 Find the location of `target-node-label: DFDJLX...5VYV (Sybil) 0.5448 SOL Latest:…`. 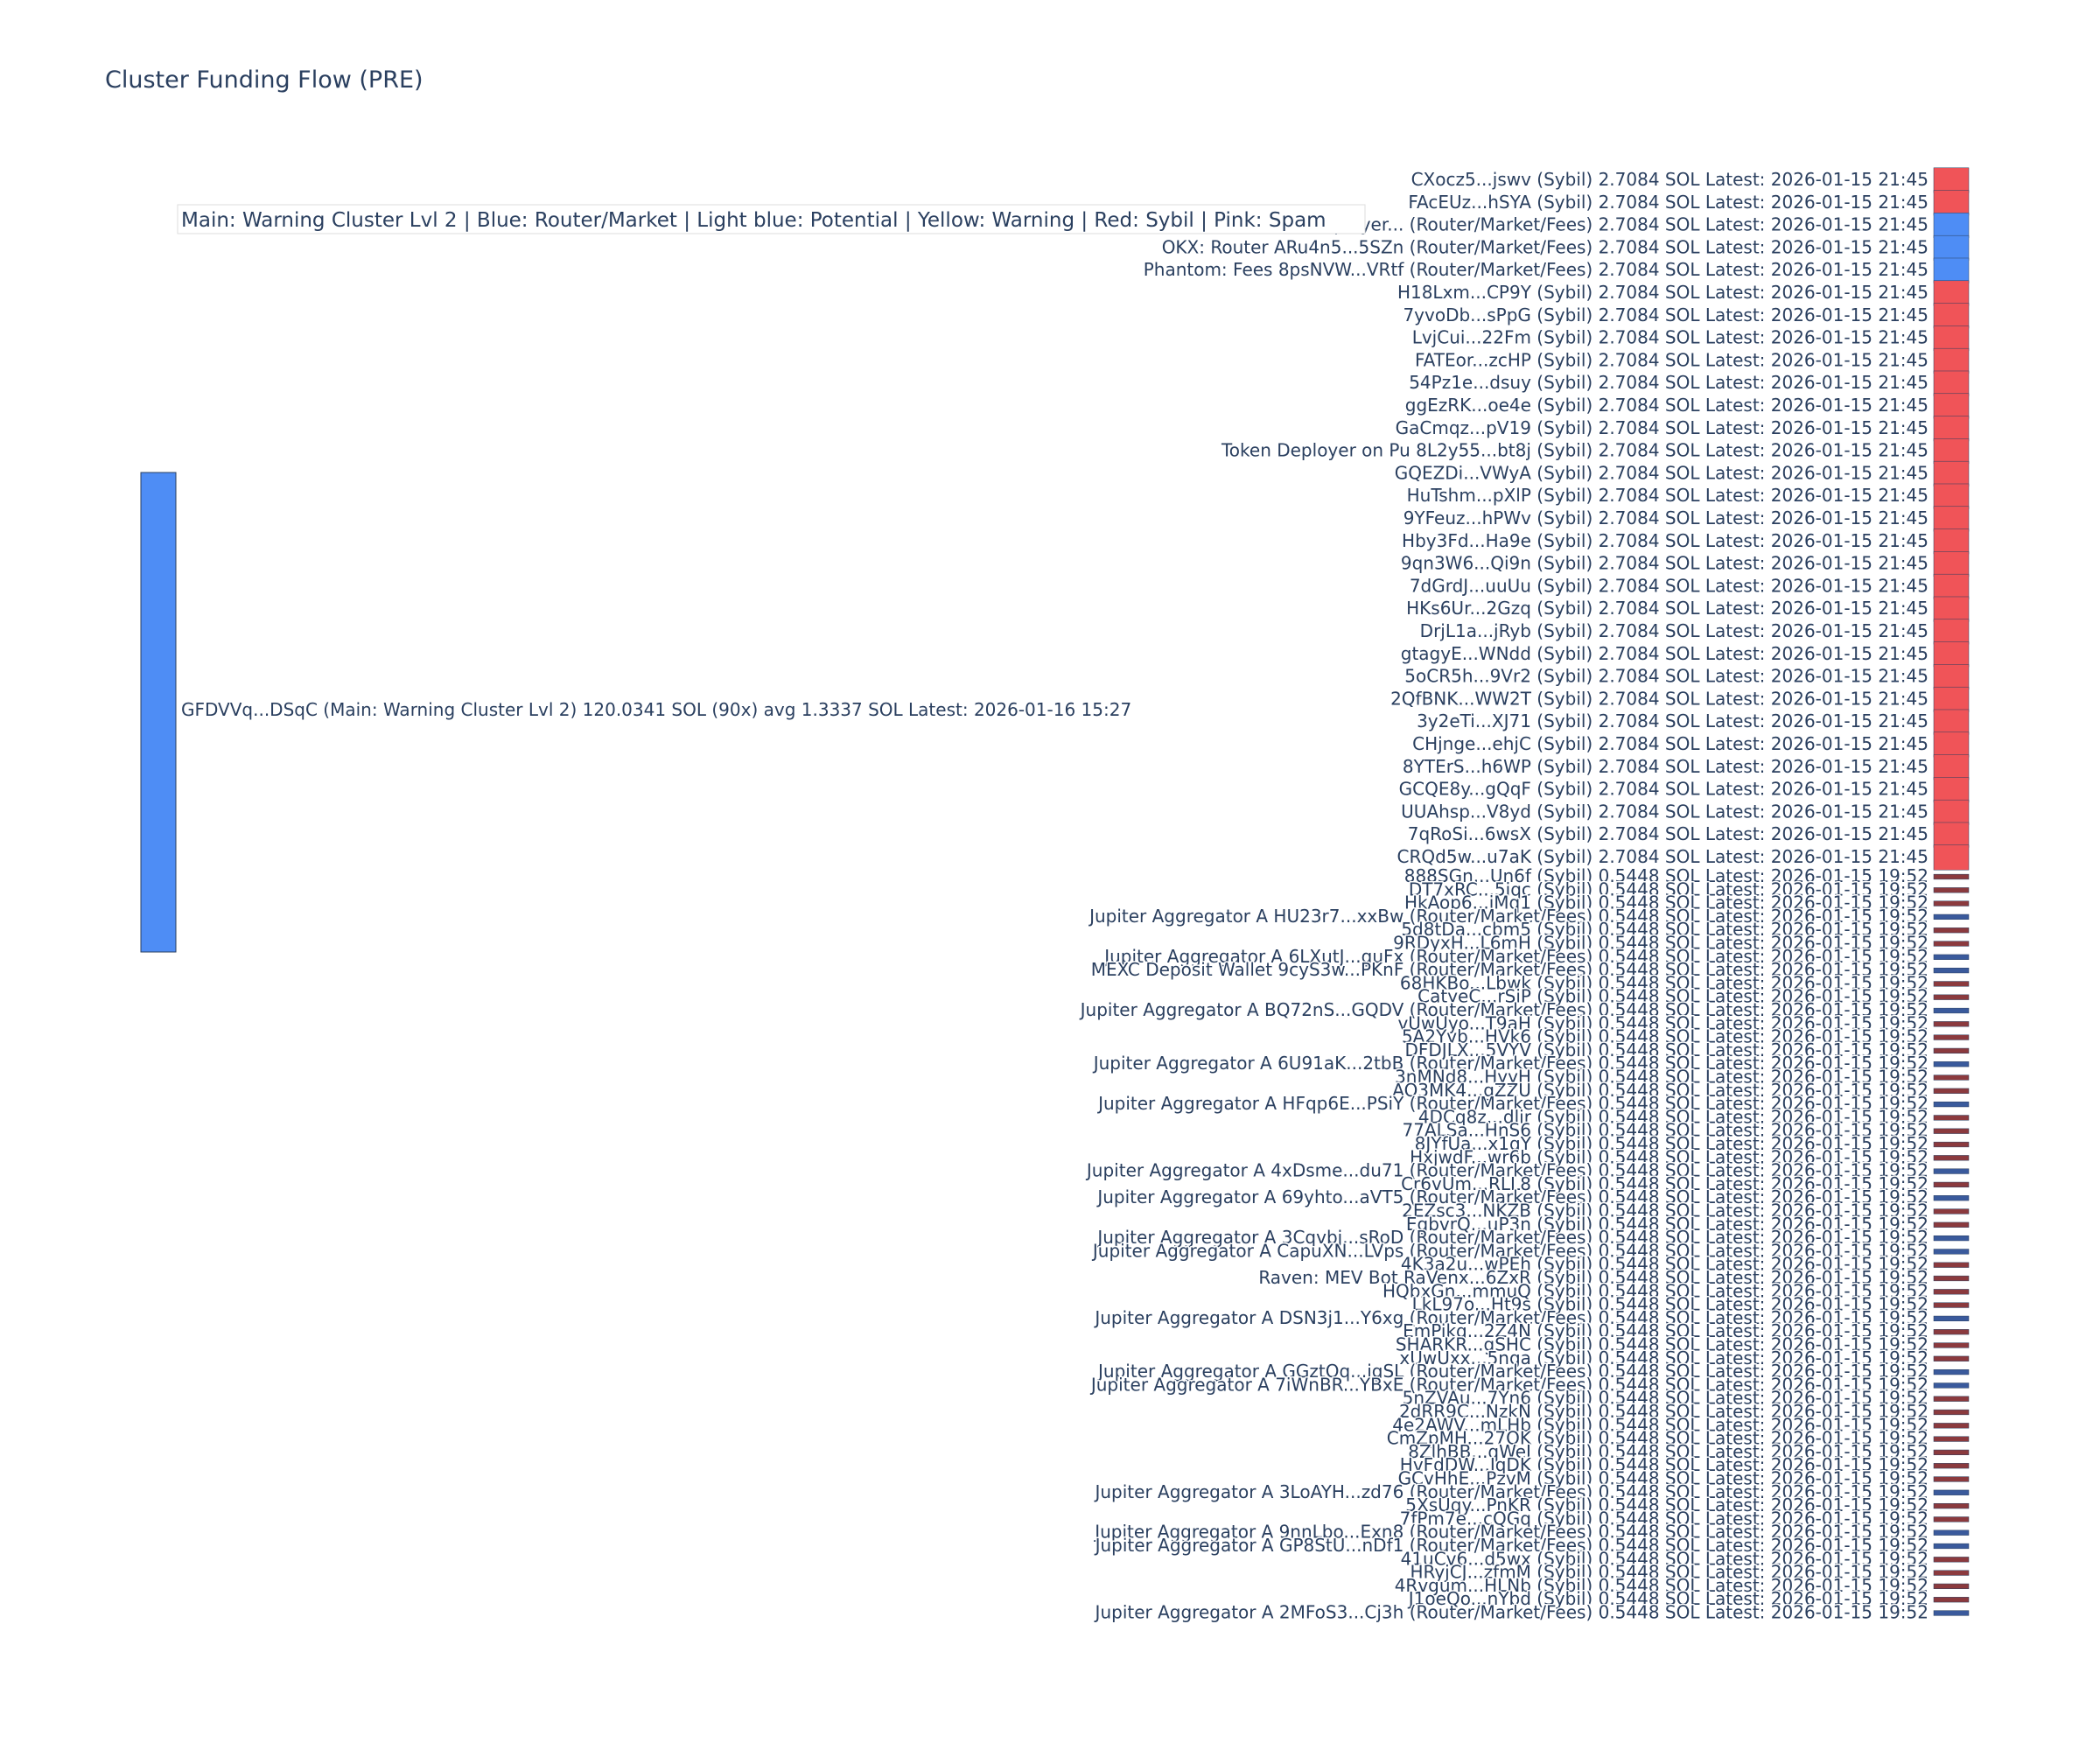

target-node-label: DFDJLX...5VYV (Sybil) 0.5448 SOL Latest:… is located at coordinates (1667, 1050).